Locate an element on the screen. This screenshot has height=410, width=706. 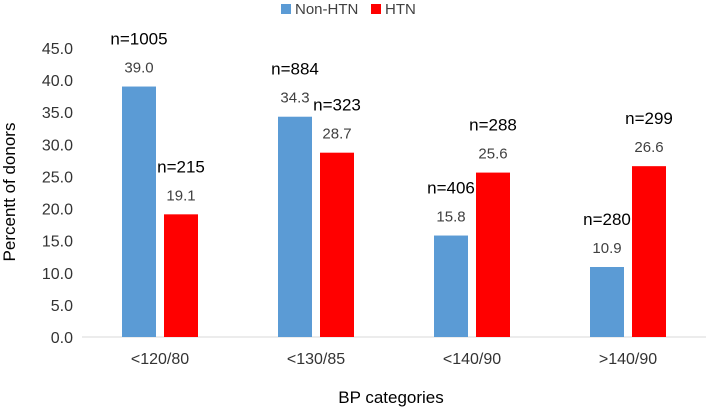
legend-swatch-htn is located at coordinates (376, 9).